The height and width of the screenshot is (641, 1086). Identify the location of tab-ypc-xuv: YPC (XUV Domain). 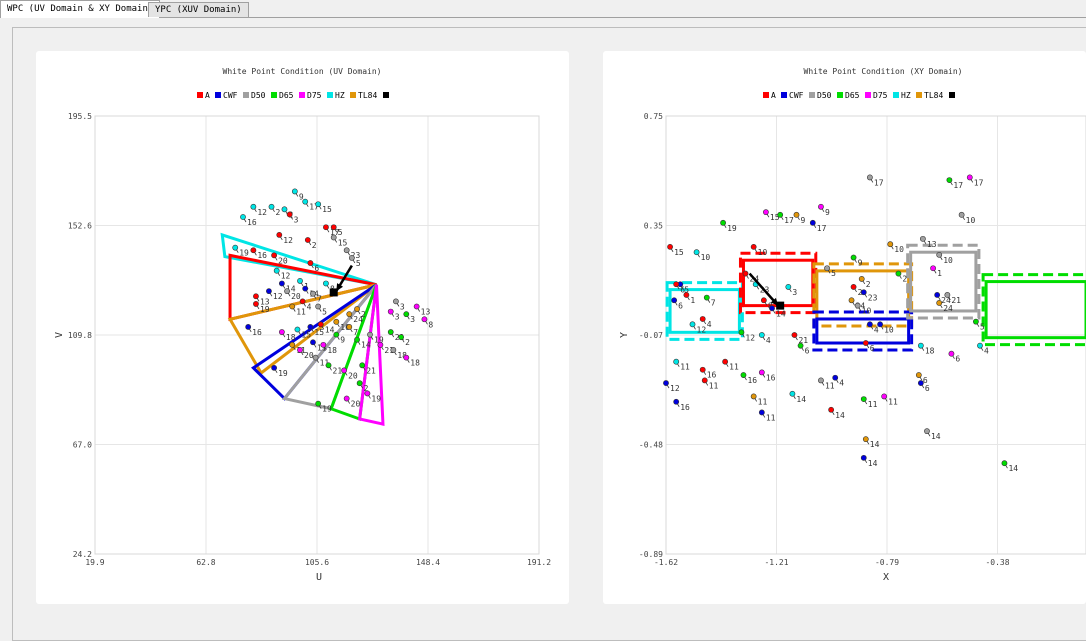
(198, 9).